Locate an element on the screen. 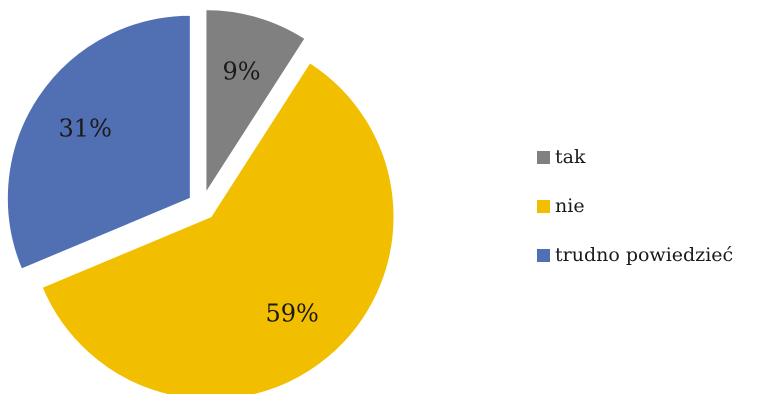 The image size is (773, 394). legend-item-nie: nie is located at coordinates (635, 206).